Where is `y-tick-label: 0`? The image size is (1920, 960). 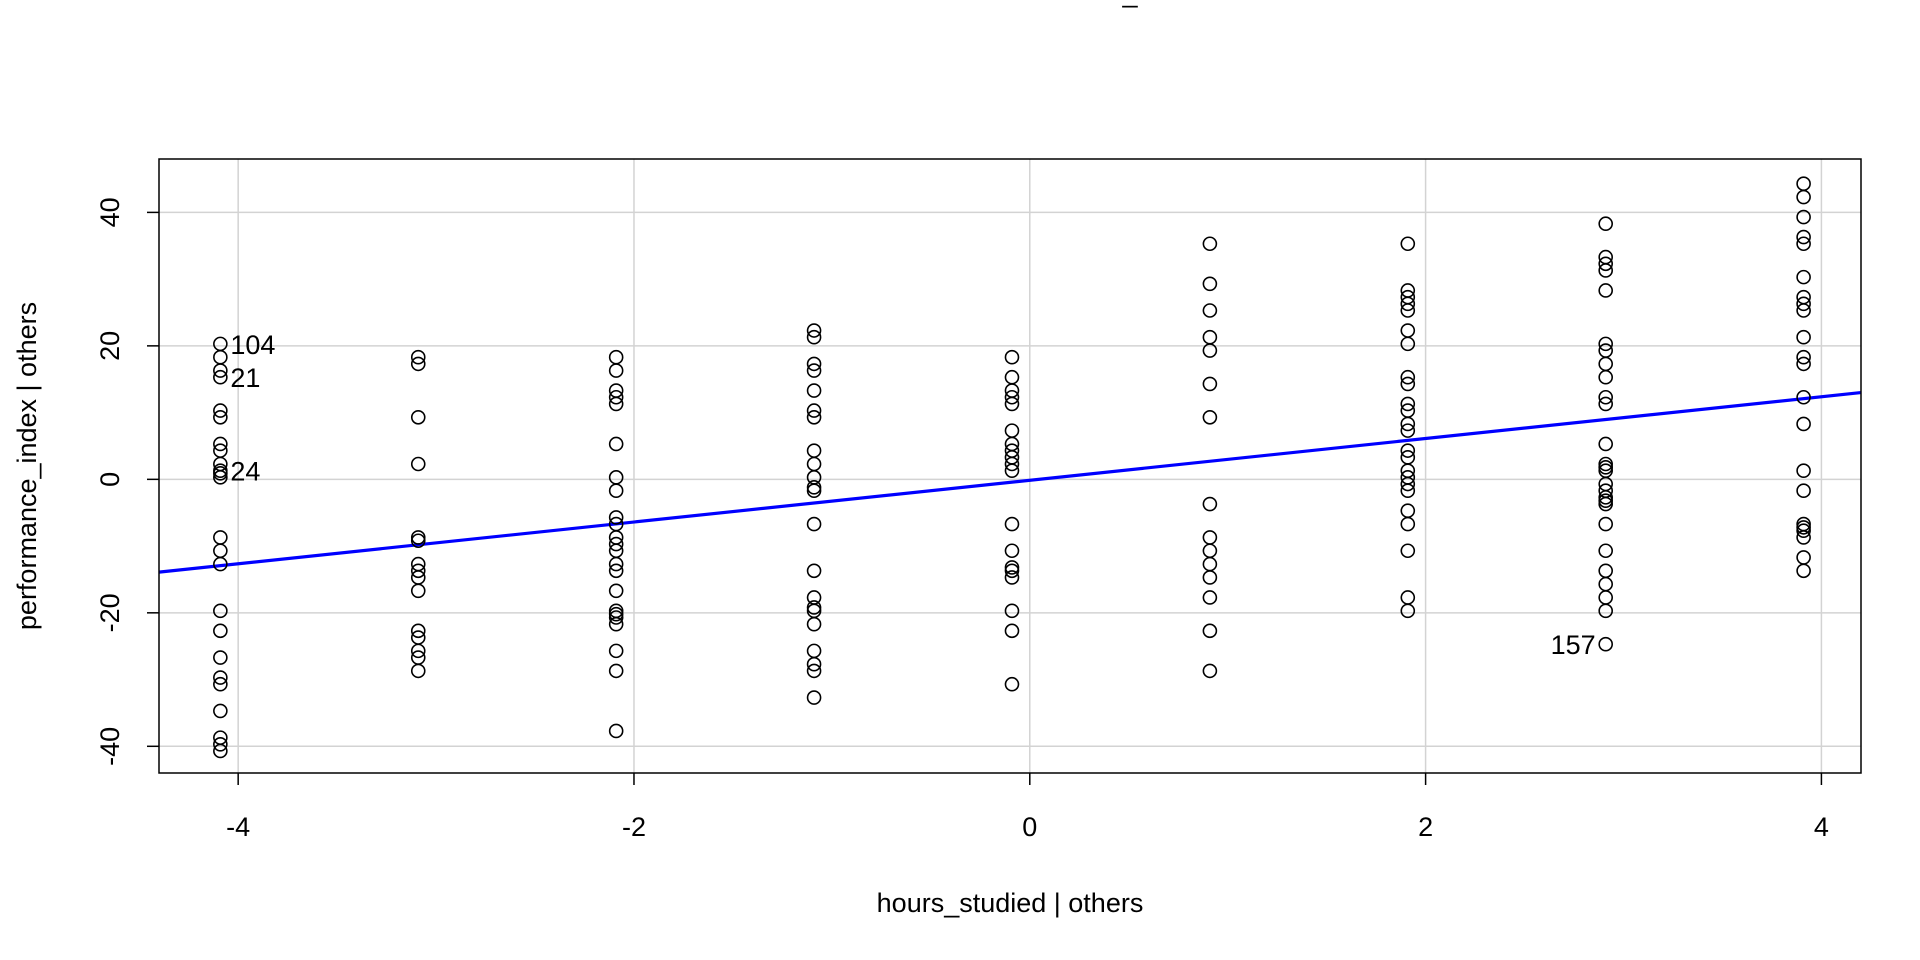
y-tick-label: 0 is located at coordinates (110, 479).